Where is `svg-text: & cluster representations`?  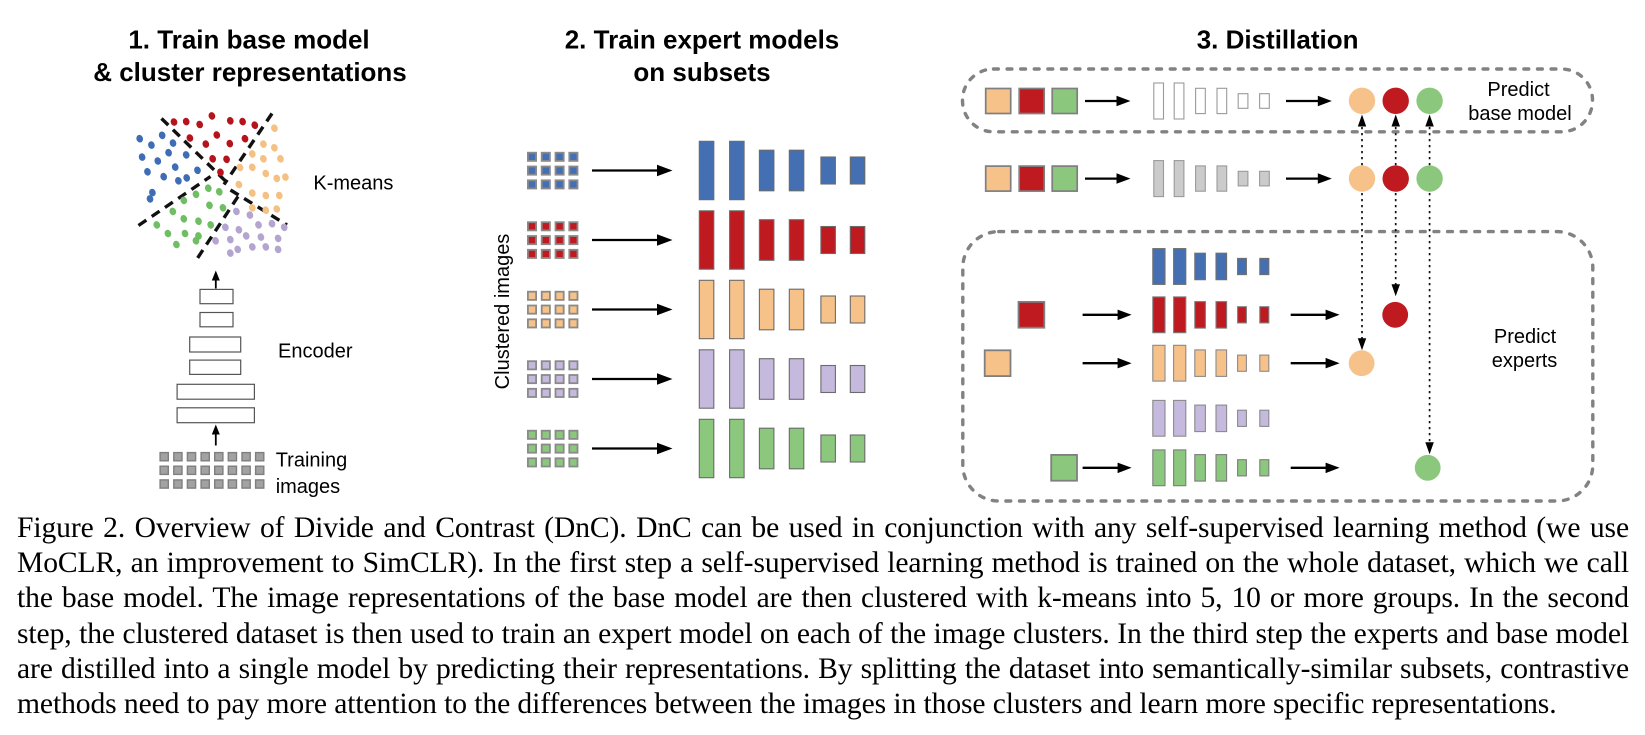 svg-text: & cluster representations is located at coordinates (250, 72).